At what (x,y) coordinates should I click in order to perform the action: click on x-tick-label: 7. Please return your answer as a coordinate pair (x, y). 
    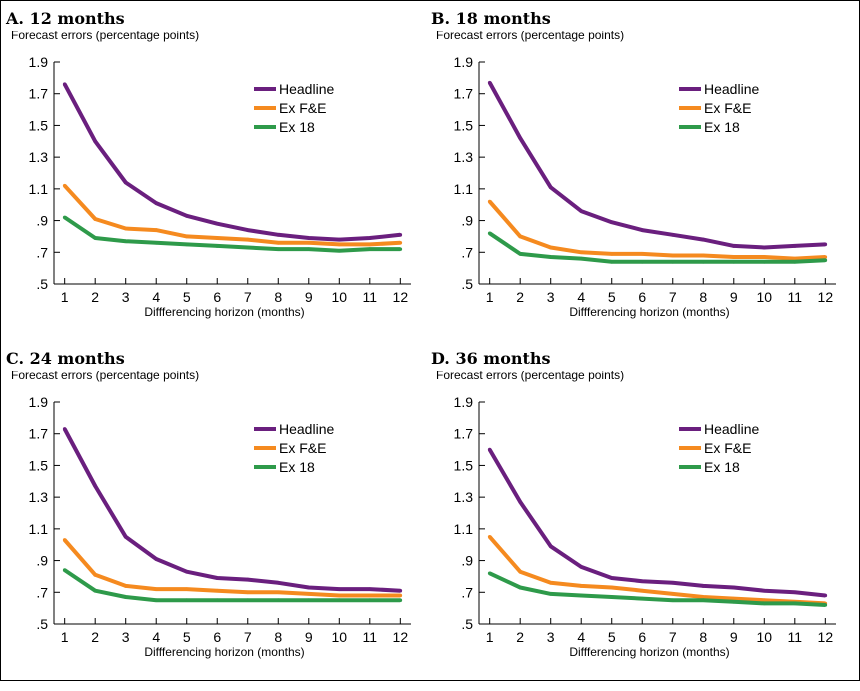
    Looking at the image, I should click on (248, 297).